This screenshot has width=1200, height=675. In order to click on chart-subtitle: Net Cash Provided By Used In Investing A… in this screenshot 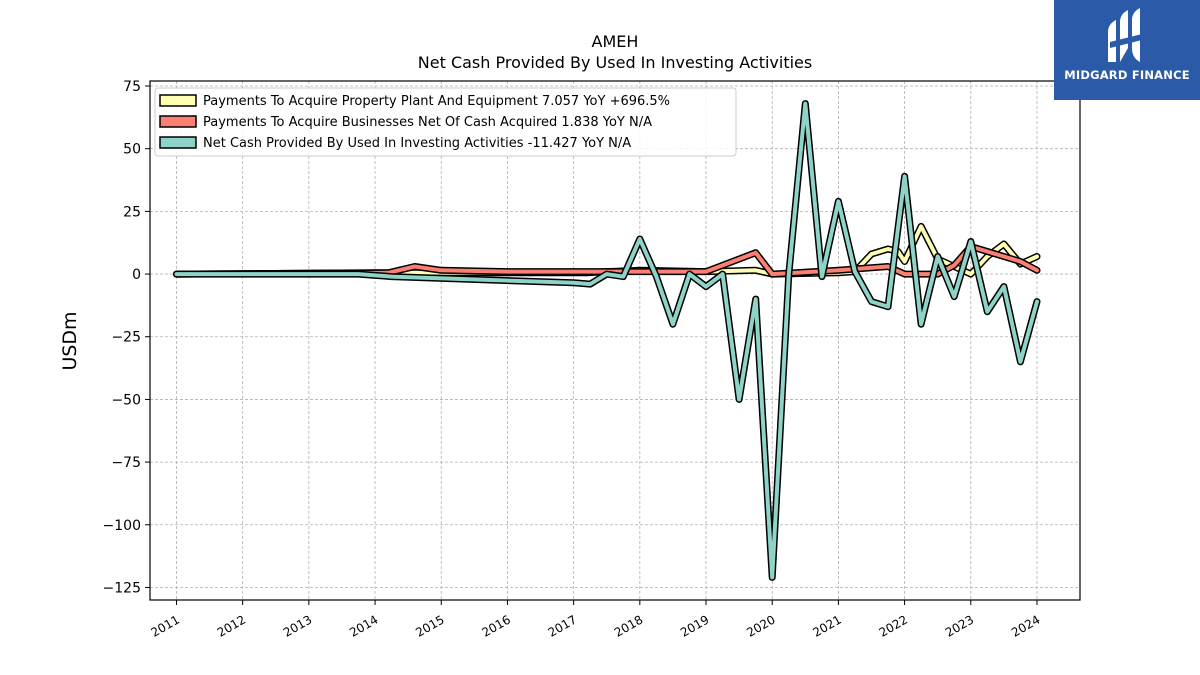, I will do `click(615, 62)`.